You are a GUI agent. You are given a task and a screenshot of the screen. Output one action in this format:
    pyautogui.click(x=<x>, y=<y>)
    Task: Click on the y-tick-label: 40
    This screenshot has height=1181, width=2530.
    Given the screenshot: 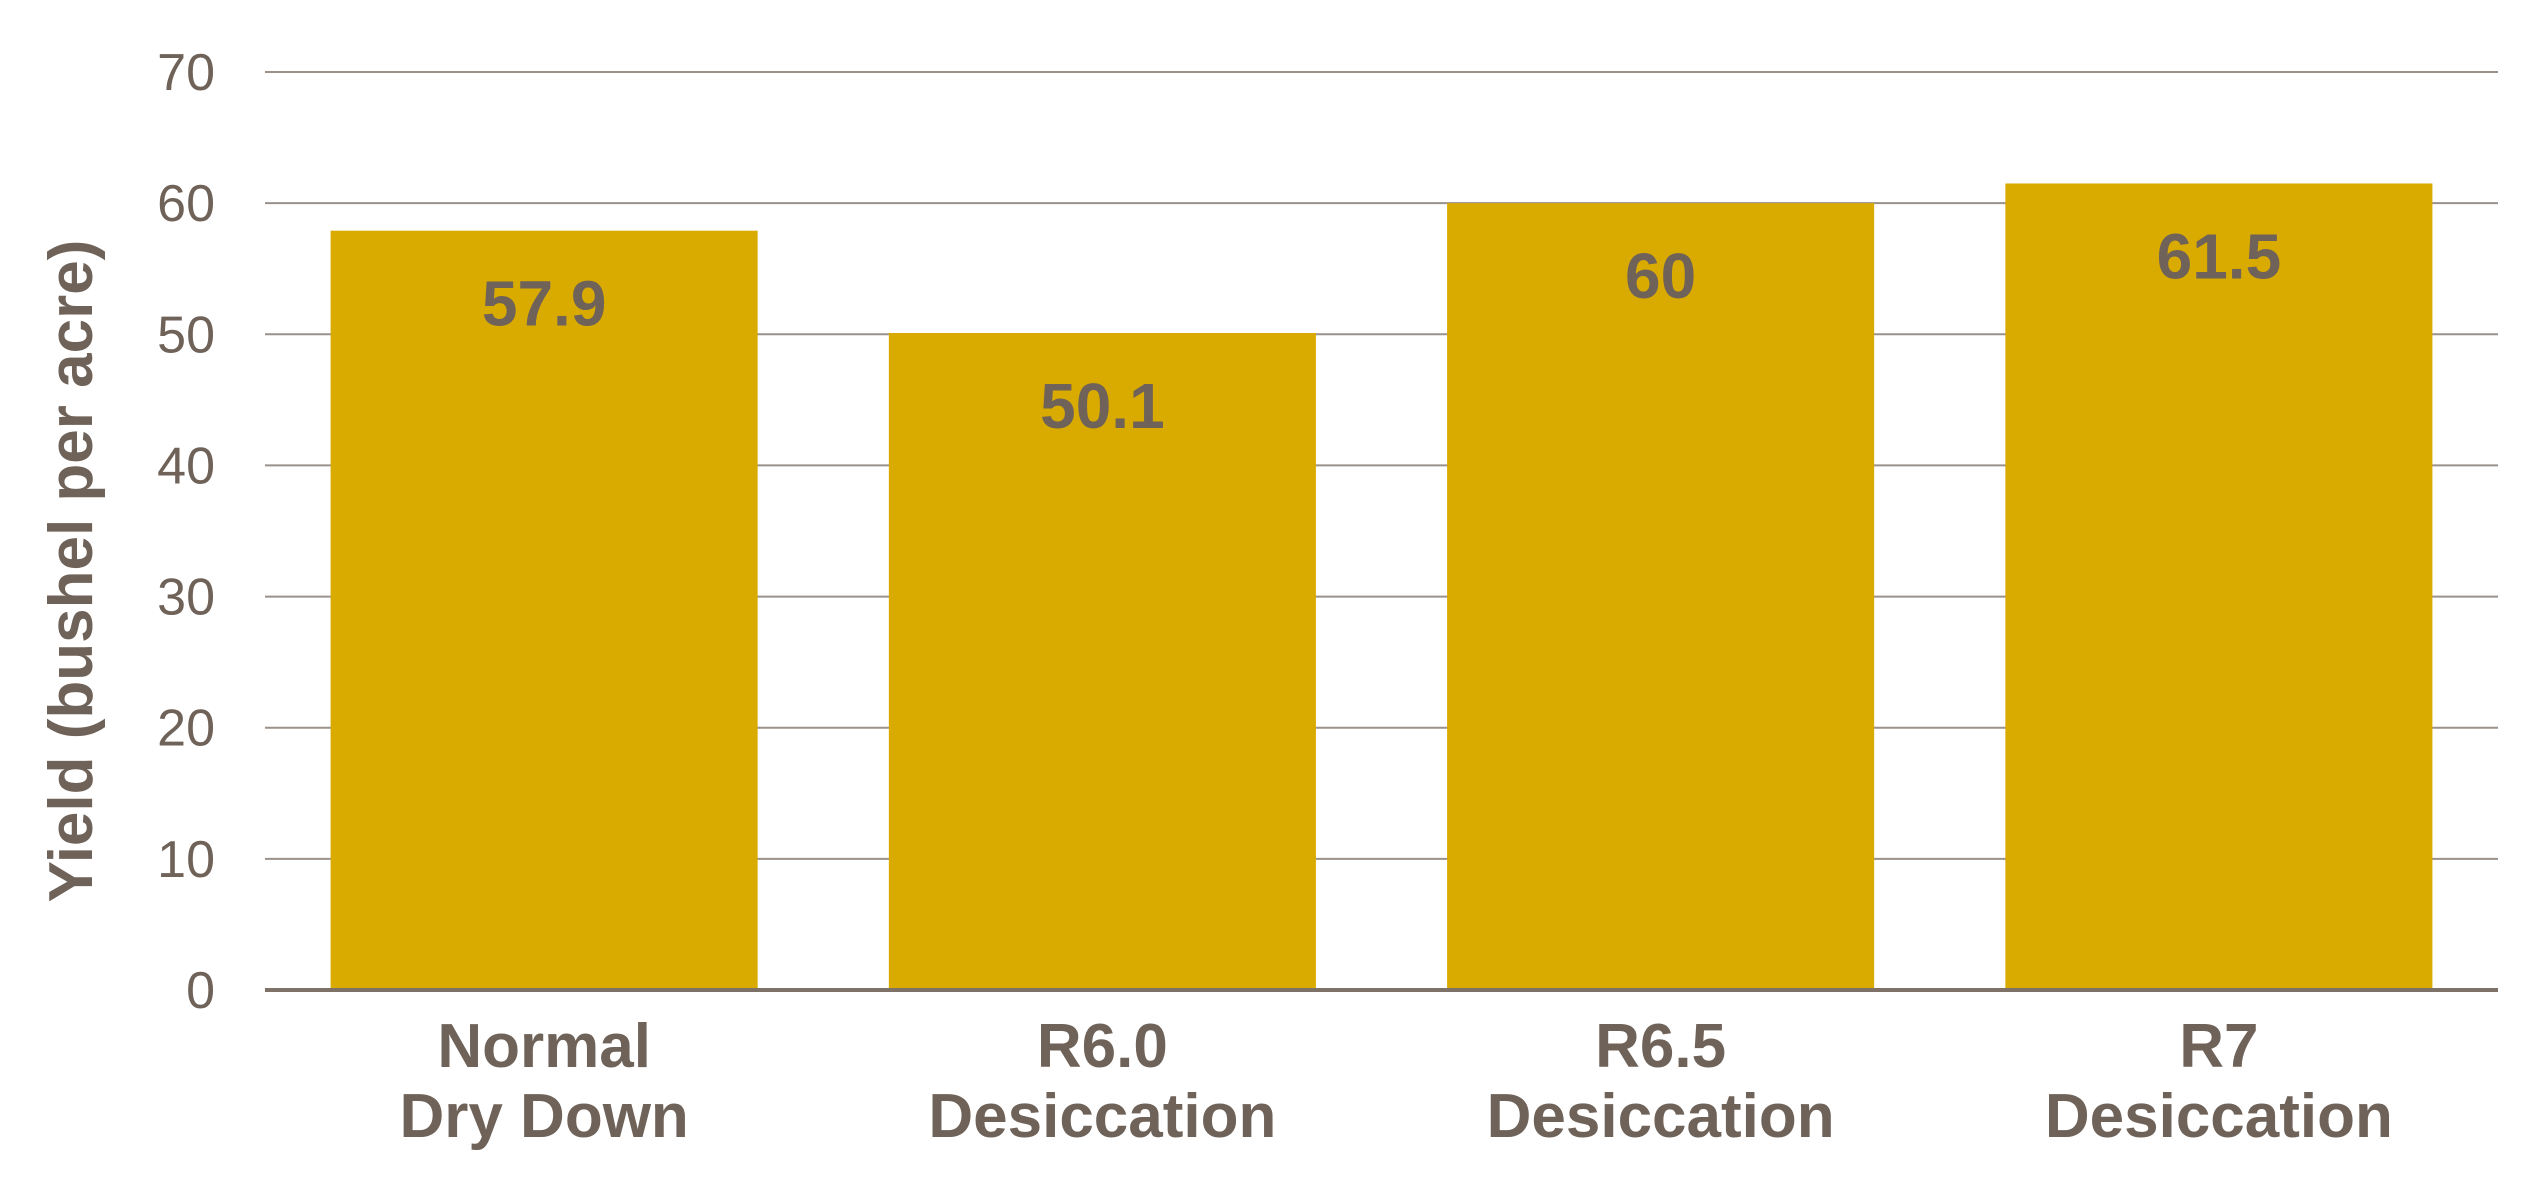 What is the action you would take?
    pyautogui.click(x=186, y=466)
    